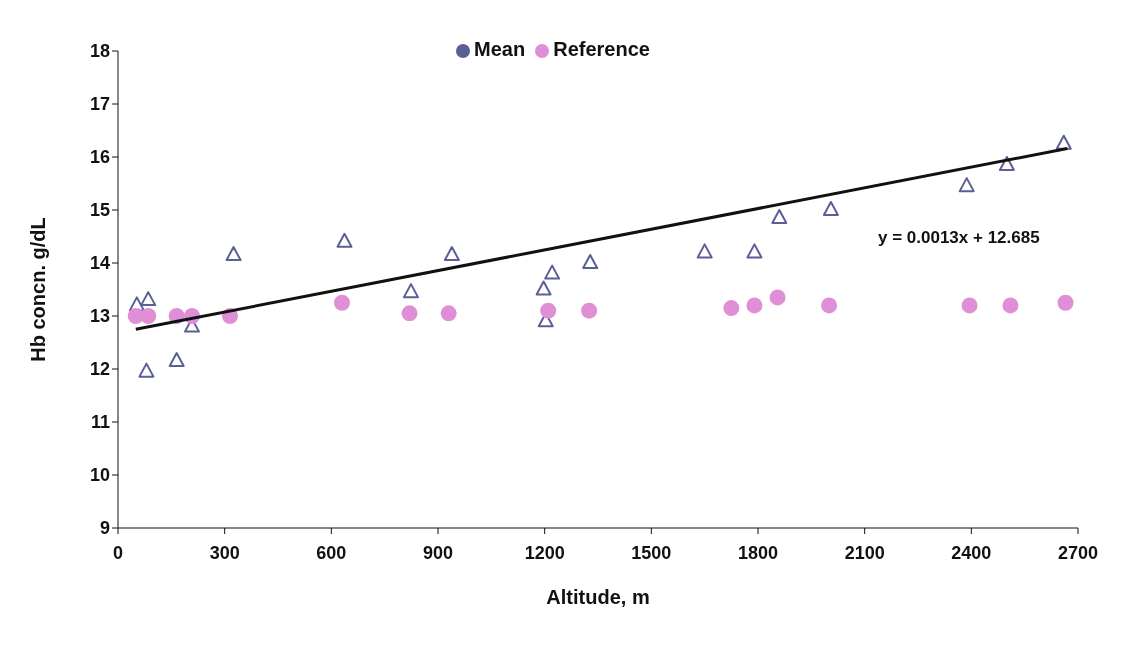  I want to click on x-tick-label: 0, so click(118, 552).